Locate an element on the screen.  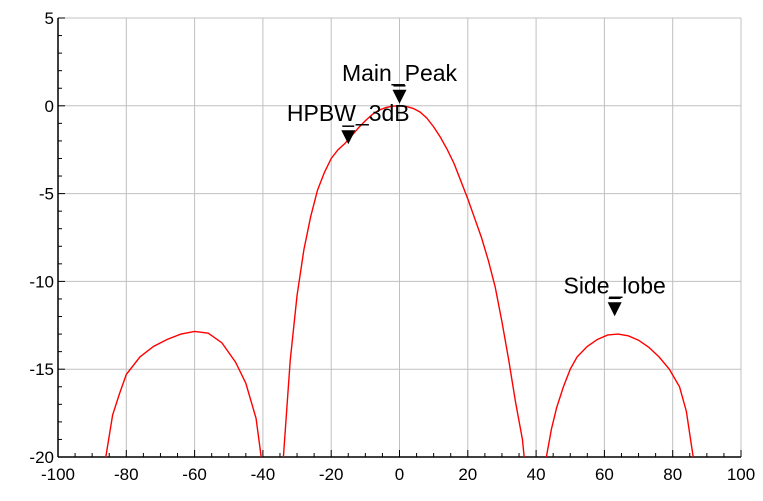
y-tick-labels: 5 0 -5 -10 -15 -20 is located at coordinates (41, 238).